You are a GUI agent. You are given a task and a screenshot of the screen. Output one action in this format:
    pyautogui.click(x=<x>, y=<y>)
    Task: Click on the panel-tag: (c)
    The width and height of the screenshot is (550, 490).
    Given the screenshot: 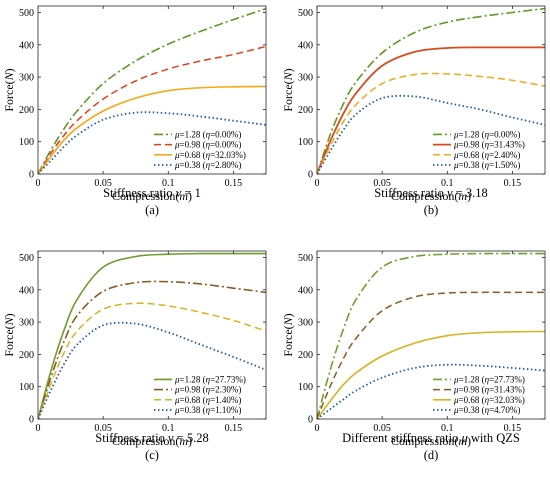 What is the action you would take?
    pyautogui.click(x=152, y=455)
    